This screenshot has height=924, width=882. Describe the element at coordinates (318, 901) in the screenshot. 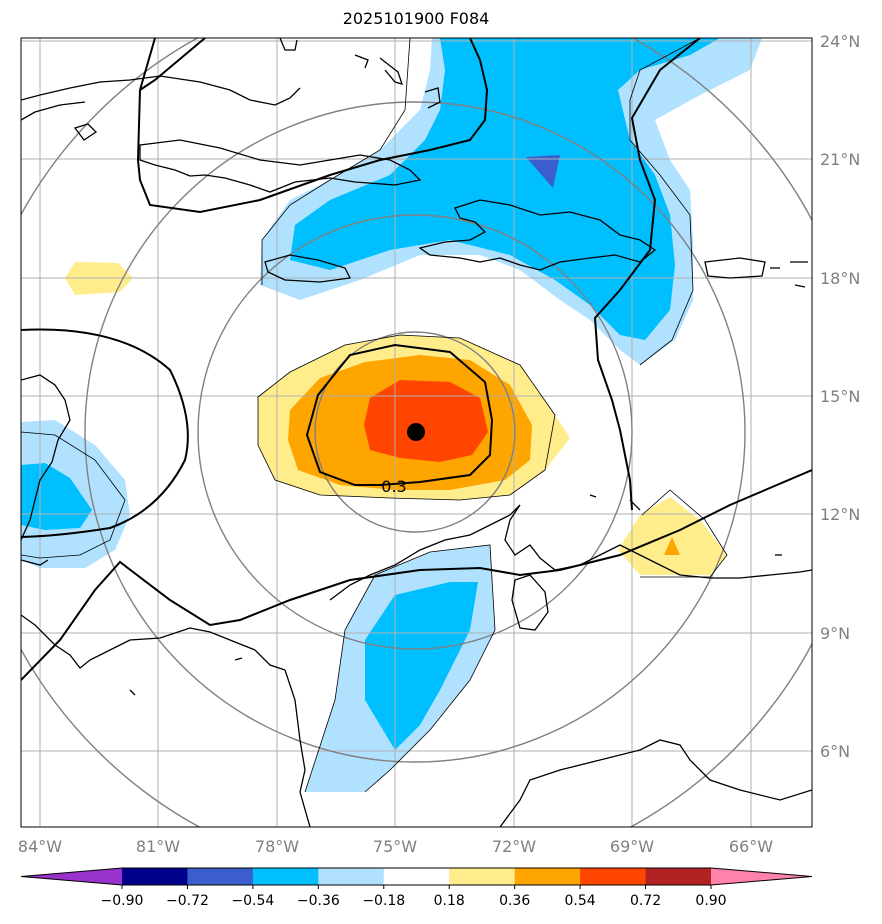

I see `colorbar-tick-label: −0.36` at that location.